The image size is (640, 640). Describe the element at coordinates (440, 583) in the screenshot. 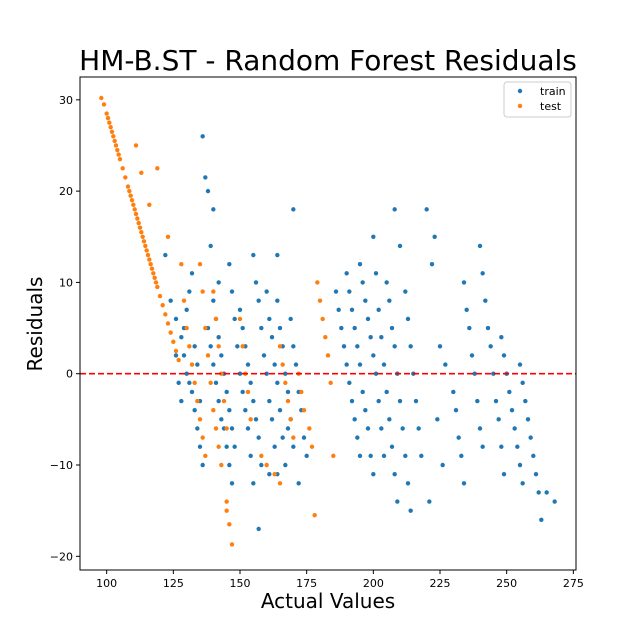

I see `x-tick-label-225: 225` at that location.